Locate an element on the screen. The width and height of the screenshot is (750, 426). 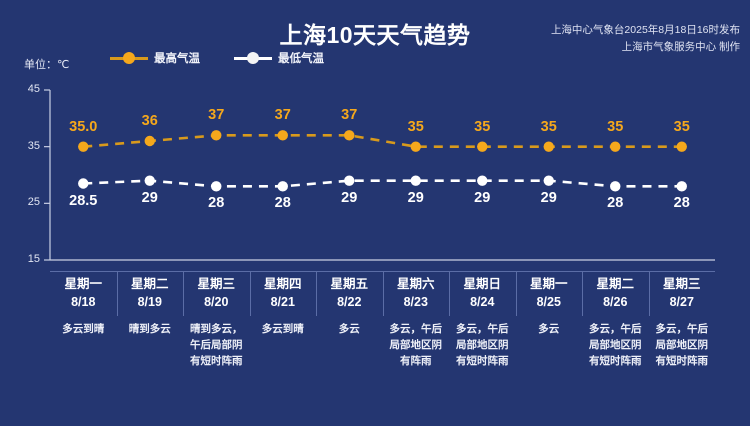
day-weekday-label: 星期日 is located at coordinates (482, 284).